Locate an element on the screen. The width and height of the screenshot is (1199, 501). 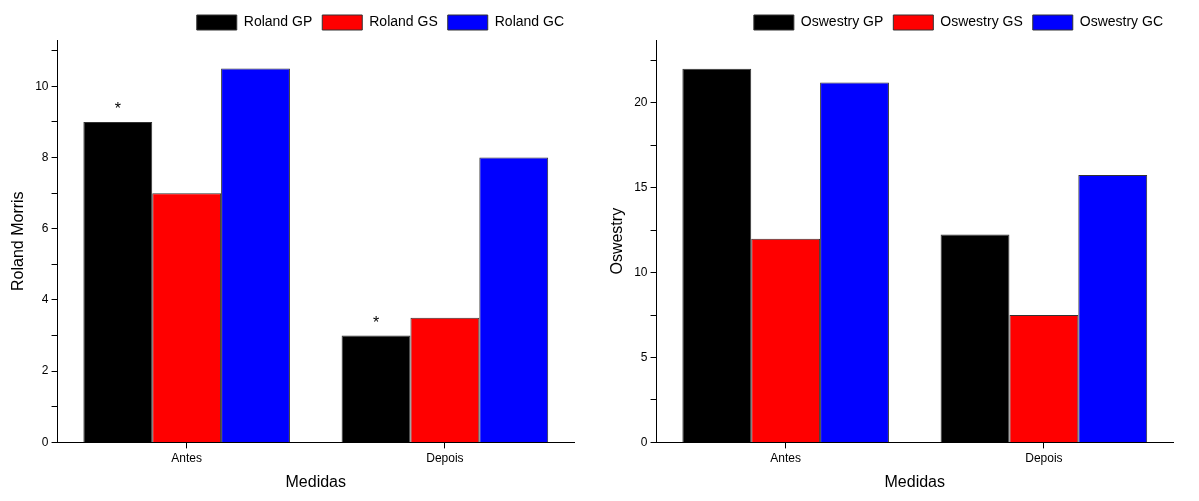
legend-label: Roland GC is located at coordinates (529, 21).